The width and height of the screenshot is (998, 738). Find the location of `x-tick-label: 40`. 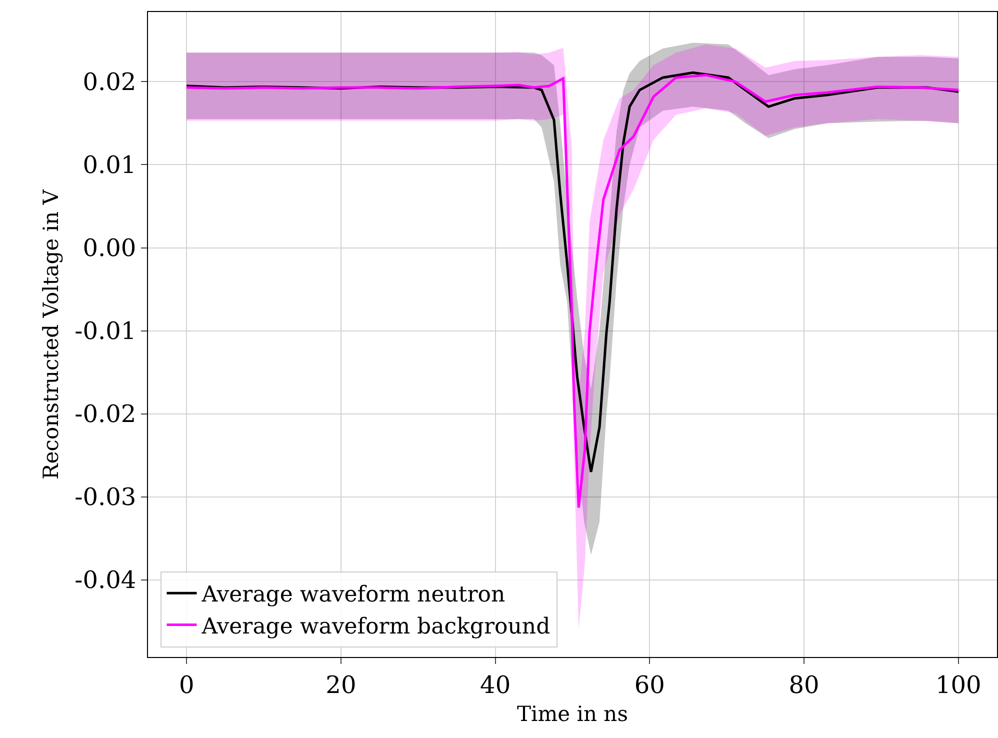

x-tick-label: 40 is located at coordinates (495, 684).